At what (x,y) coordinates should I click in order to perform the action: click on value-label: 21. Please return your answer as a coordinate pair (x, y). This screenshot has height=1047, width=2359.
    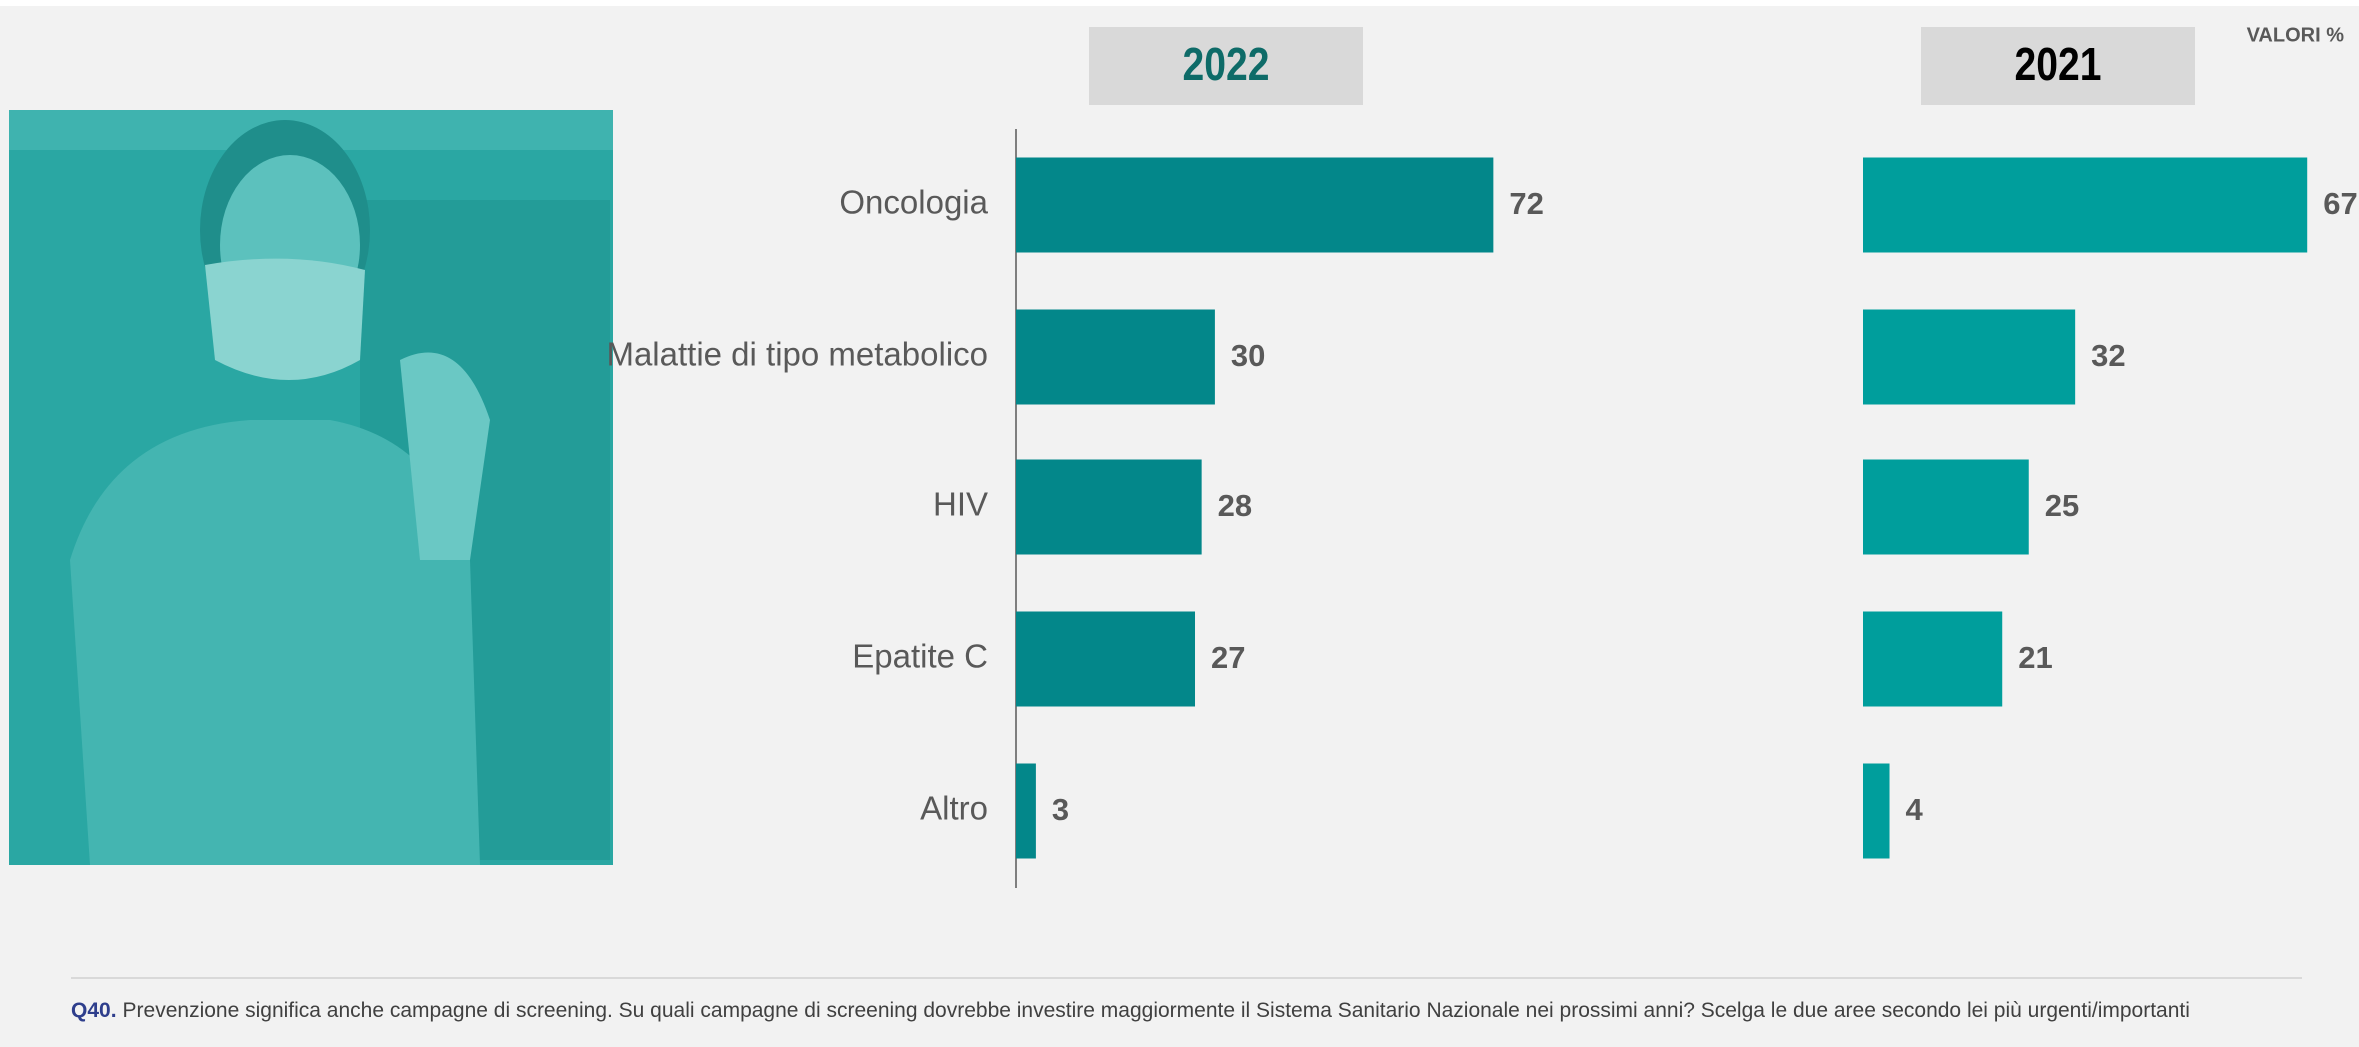
    Looking at the image, I should click on (2035, 657).